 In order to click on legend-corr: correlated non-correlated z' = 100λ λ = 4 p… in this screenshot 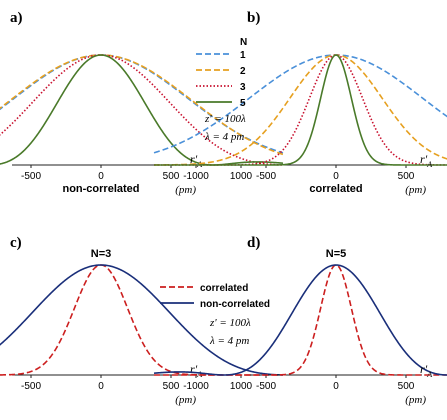, I will do `click(215, 315)`.